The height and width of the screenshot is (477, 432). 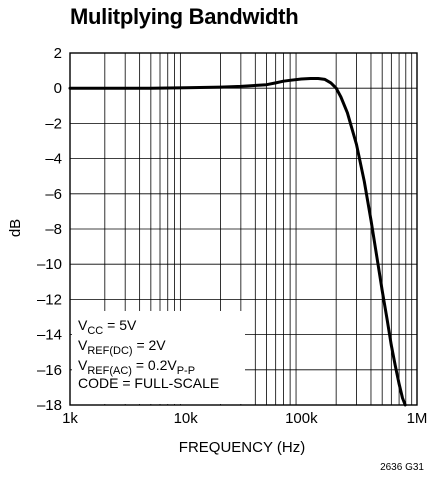 I want to click on y-tick-labels: 2 0 –2 –4 –6 –8 –10 –12 –14 –16 –18, so click(x=49, y=229).